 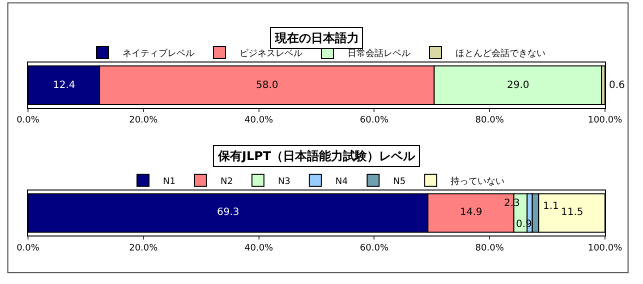 What do you see at coordinates (551, 206) in the screenshot?
I see `data-label: 1.1` at bounding box center [551, 206].